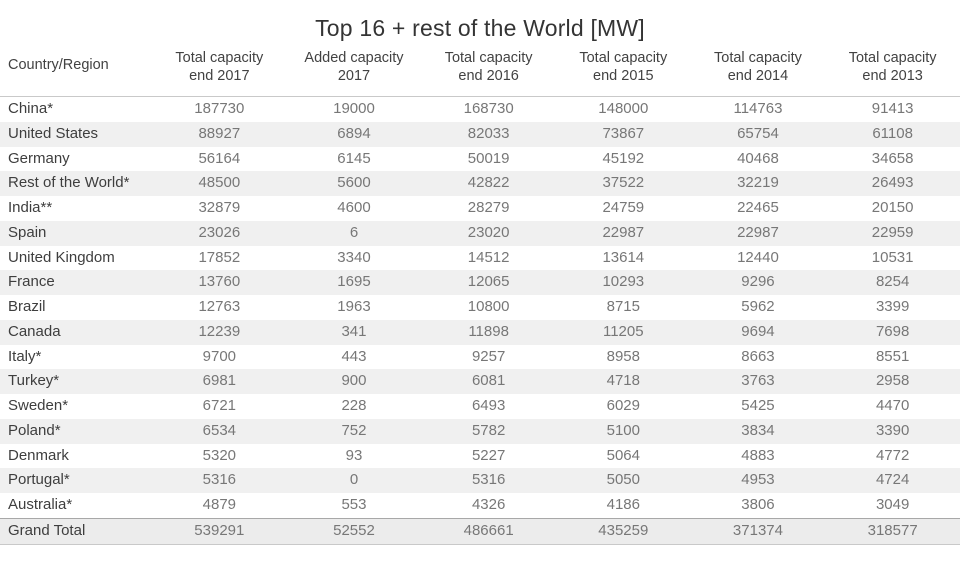  Describe the element at coordinates (488, 455) in the screenshot. I see `value-cell: 5227` at that location.